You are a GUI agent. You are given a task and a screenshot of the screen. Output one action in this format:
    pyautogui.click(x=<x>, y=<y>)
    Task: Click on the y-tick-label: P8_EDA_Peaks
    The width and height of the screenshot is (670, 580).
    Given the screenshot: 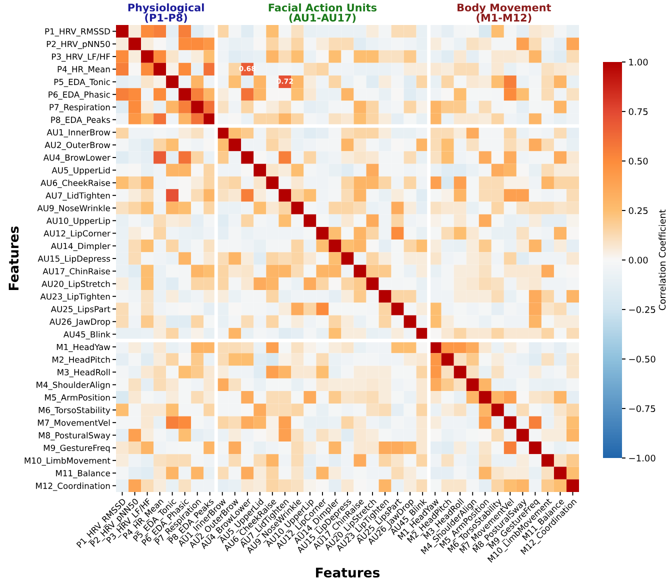 What is the action you would take?
    pyautogui.click(x=80, y=120)
    